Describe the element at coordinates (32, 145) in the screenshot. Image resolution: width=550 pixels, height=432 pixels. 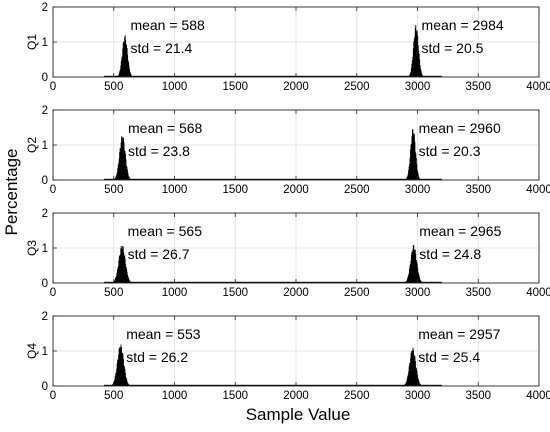
I see `panel-y-label: Q2` at that location.